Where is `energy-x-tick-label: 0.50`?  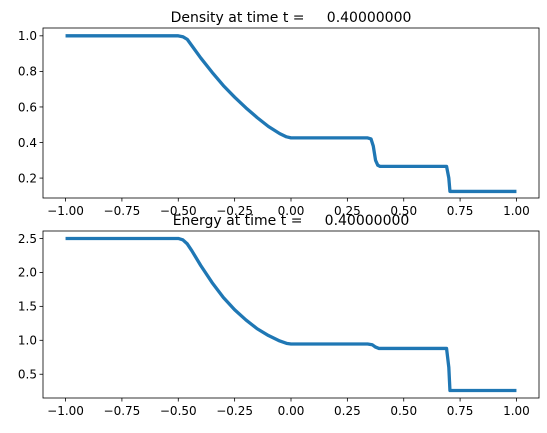
energy-x-tick-label: 0.50 is located at coordinates (403, 411).